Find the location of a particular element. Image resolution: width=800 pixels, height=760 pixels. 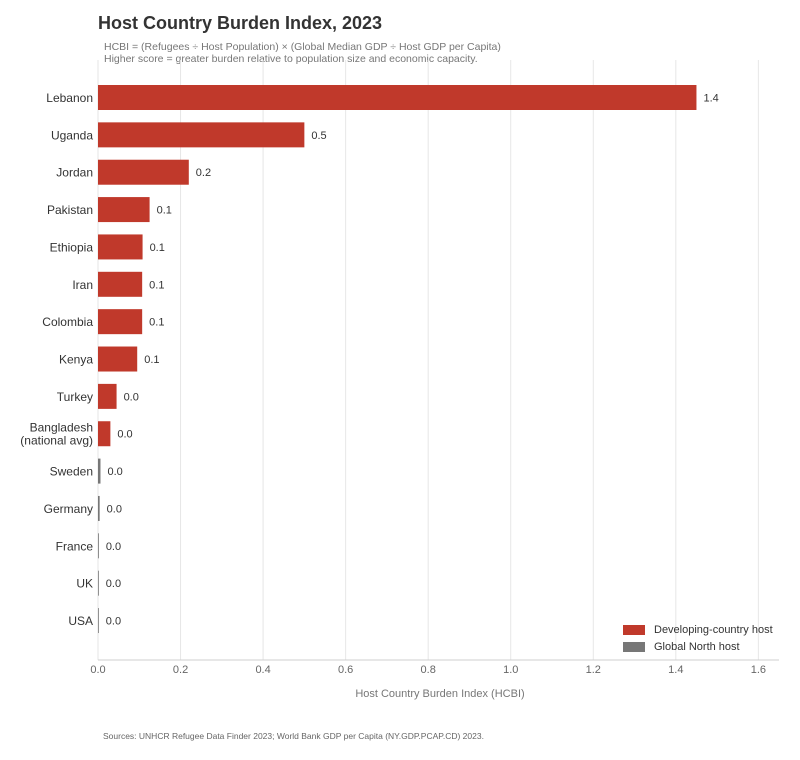

category-label: Colombia is located at coordinates (67, 322).